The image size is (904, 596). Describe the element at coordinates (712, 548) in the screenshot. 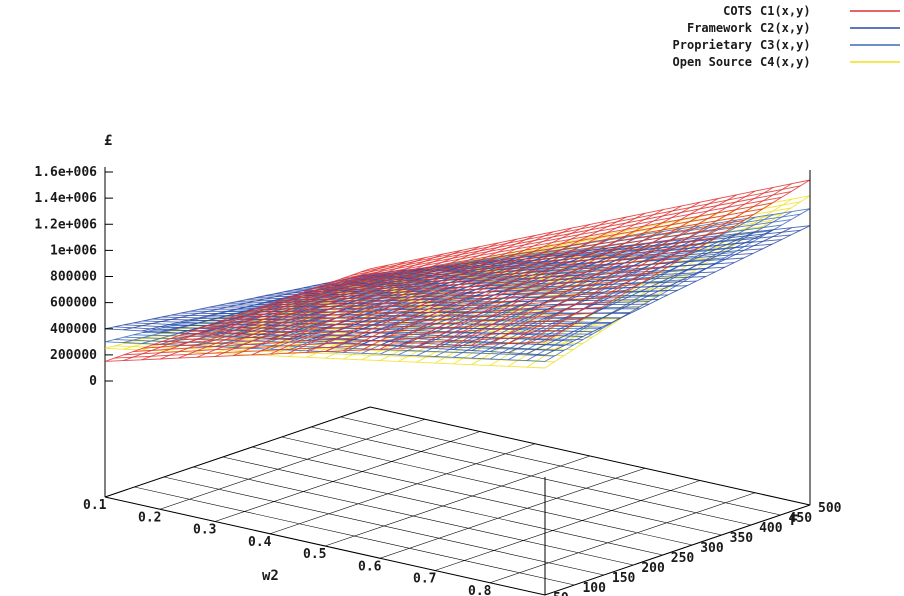

I see `y-tick-label: 300` at that location.